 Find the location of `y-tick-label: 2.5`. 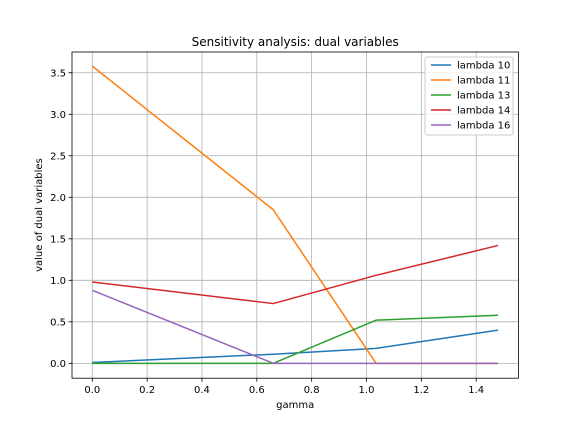

y-tick-label: 2.5 is located at coordinates (58, 156).